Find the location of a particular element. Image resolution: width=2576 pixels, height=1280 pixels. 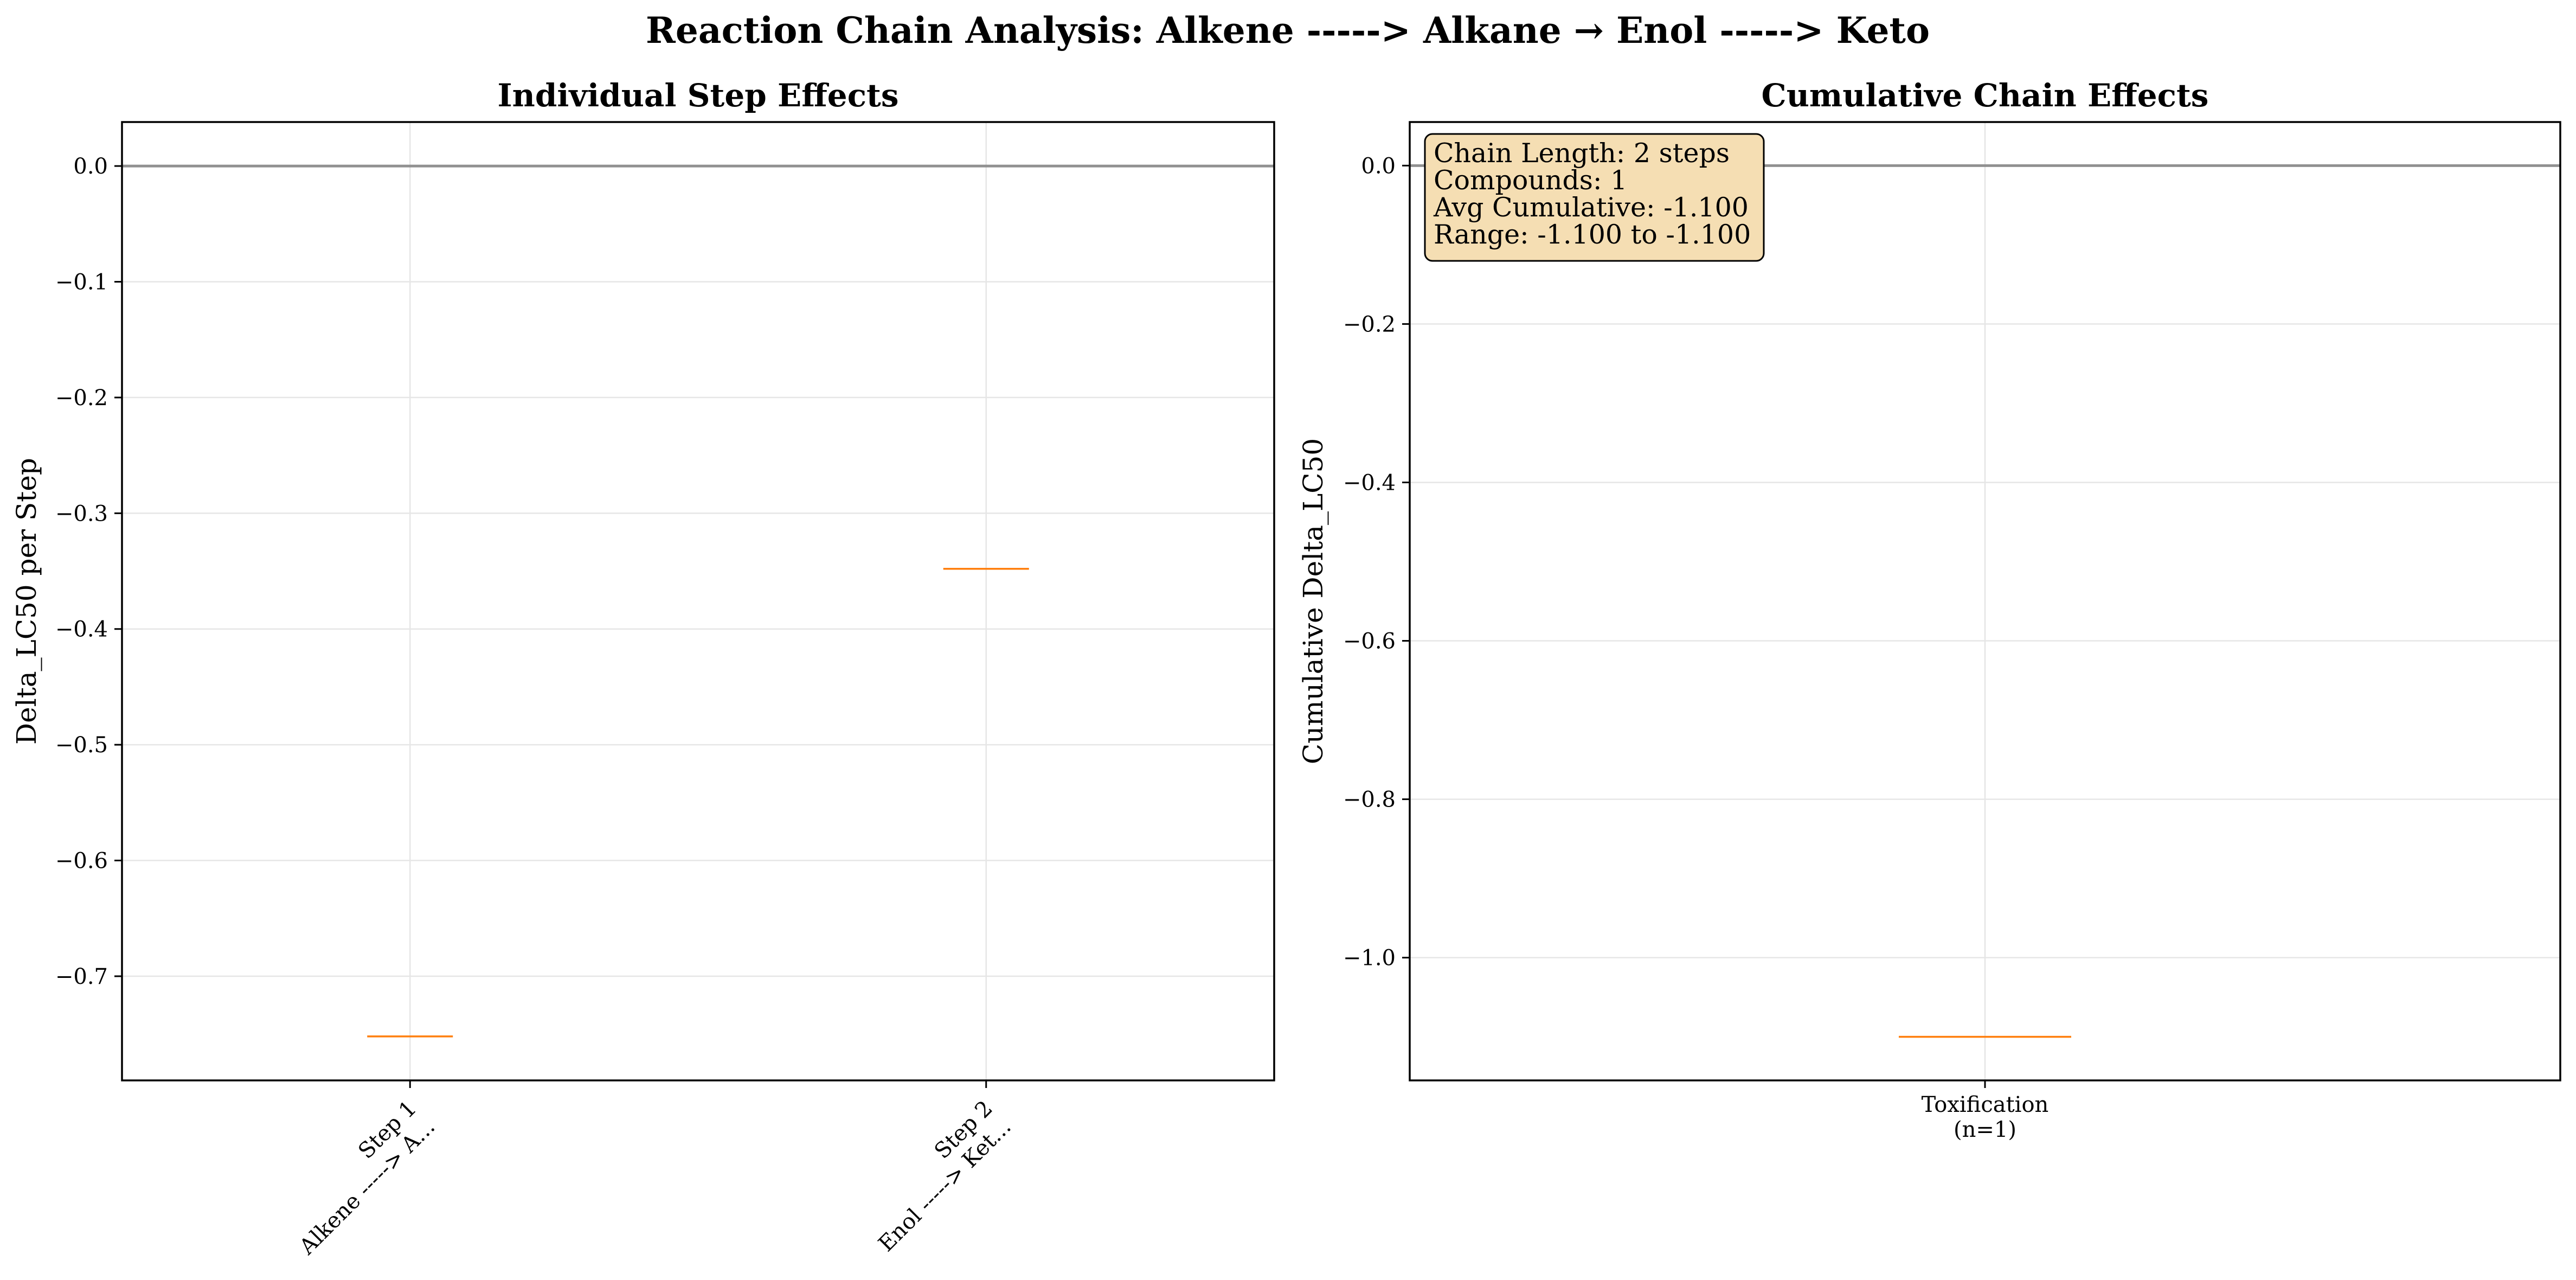

stats-line-4: Range: -1.100 to -1.100 is located at coordinates (1592, 234).